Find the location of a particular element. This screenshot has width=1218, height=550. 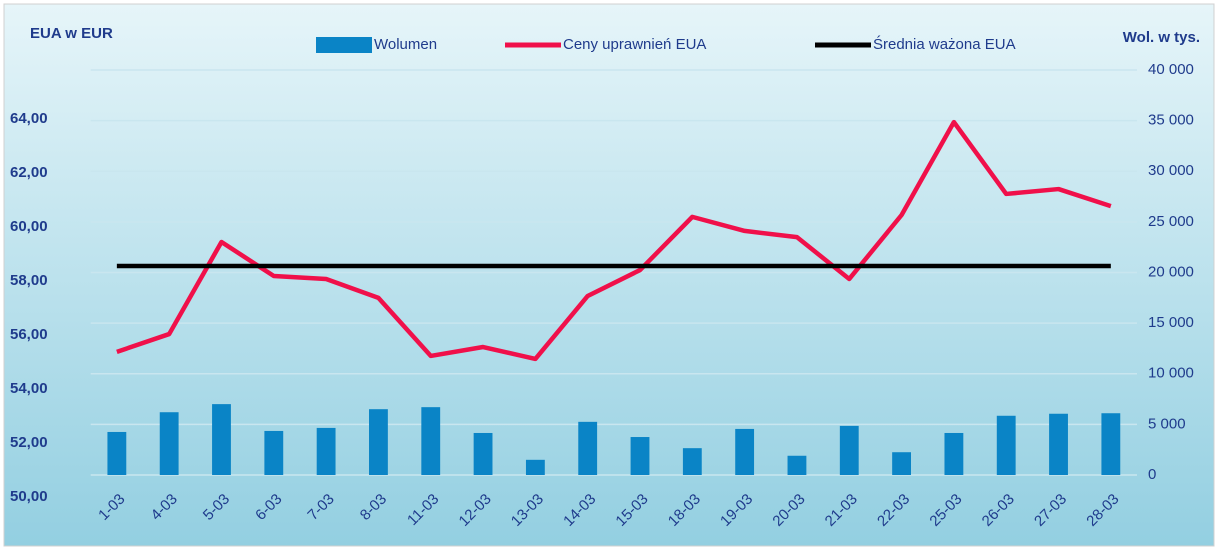

legend-label: Ceny uprawnień EUA is located at coordinates (634, 44).